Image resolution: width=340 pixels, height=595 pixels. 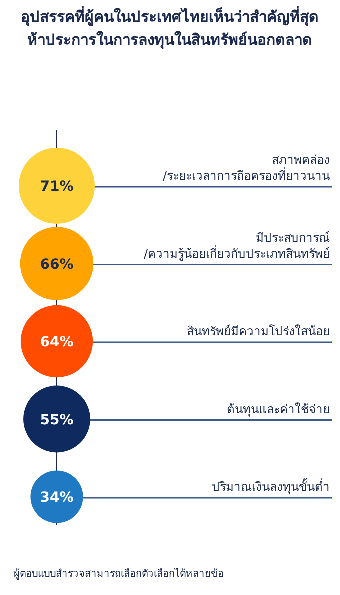 What do you see at coordinates (258, 331) in the screenshot?
I see `category-label: สินทรัพย์มีความโปร่งใสน้อย` at bounding box center [258, 331].